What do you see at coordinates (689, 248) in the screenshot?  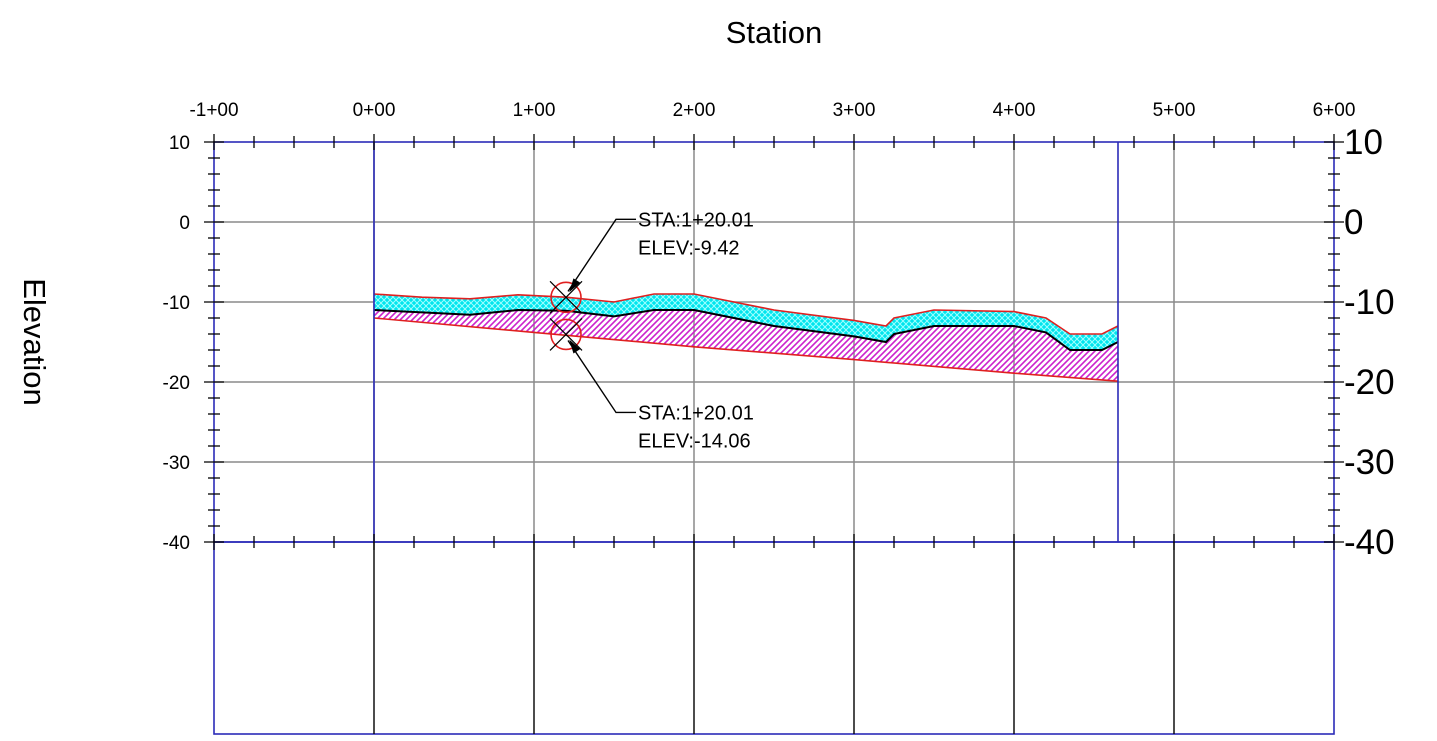 I see `marker-elevation-label: ELEV:-9.42` at bounding box center [689, 248].